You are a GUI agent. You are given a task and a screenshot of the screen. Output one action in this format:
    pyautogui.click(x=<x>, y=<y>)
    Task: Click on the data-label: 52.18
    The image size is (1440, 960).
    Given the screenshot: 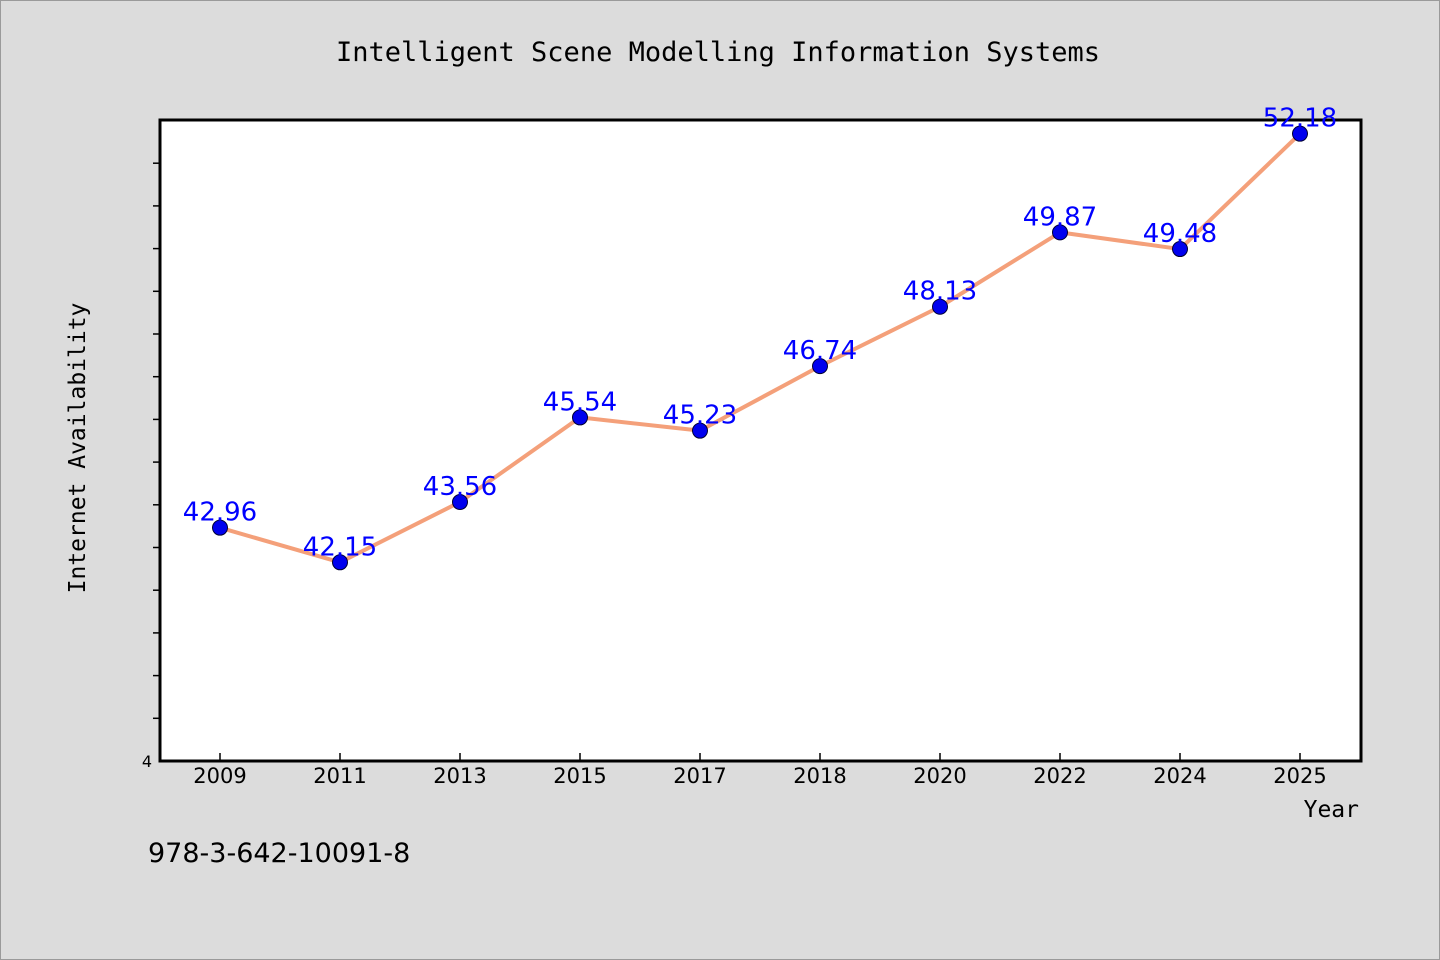 What is the action you would take?
    pyautogui.click(x=1300, y=119)
    